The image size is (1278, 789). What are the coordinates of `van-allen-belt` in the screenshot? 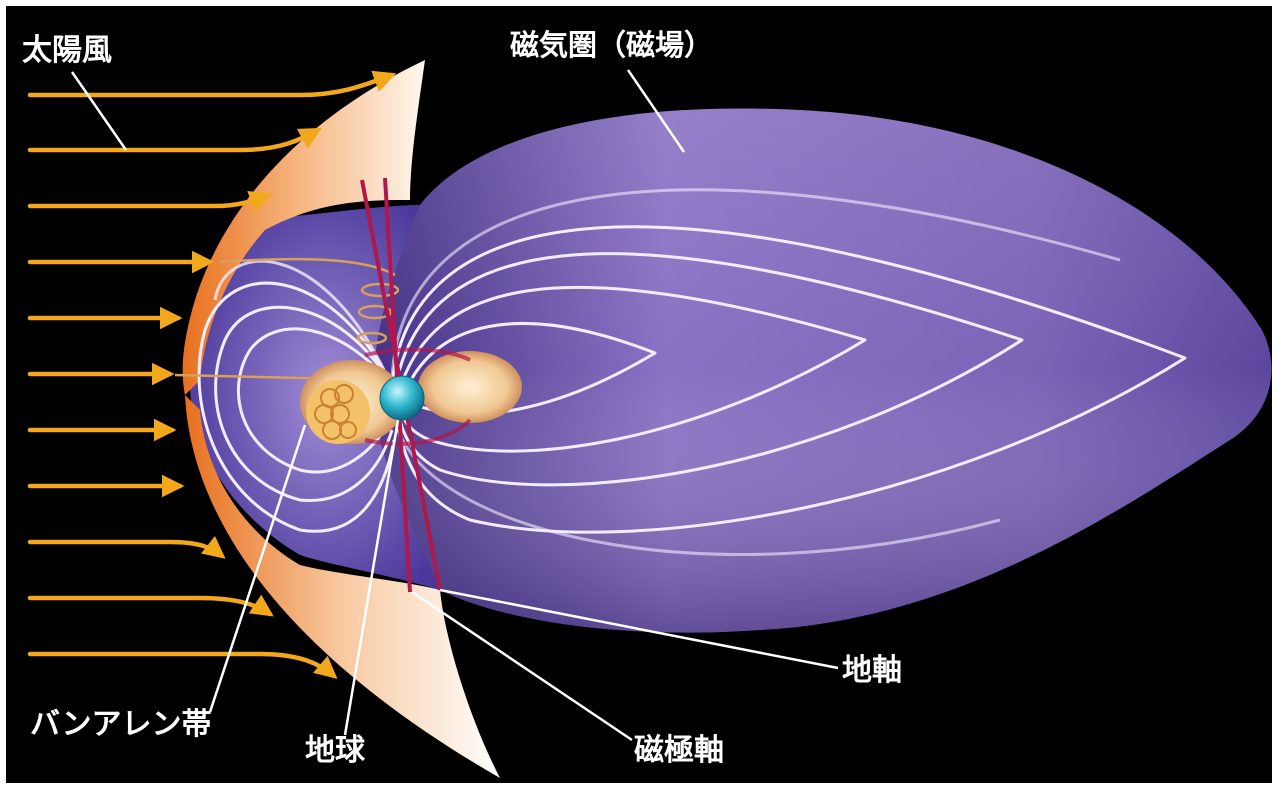 It's located at (411, 396).